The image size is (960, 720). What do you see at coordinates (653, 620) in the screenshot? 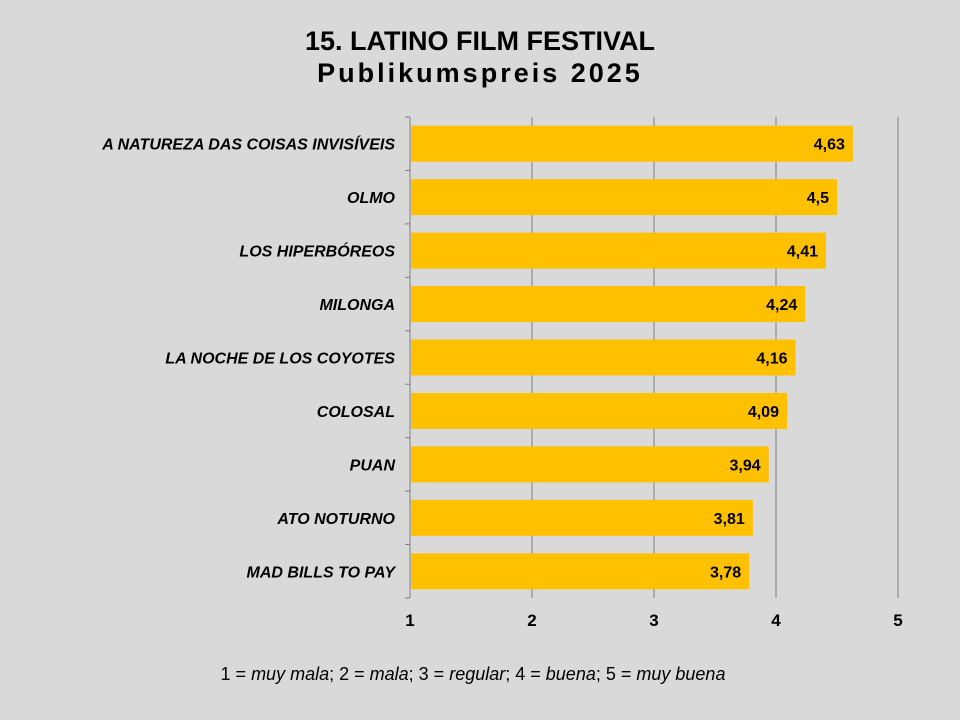
I see `x-tick-label: 3` at bounding box center [653, 620].